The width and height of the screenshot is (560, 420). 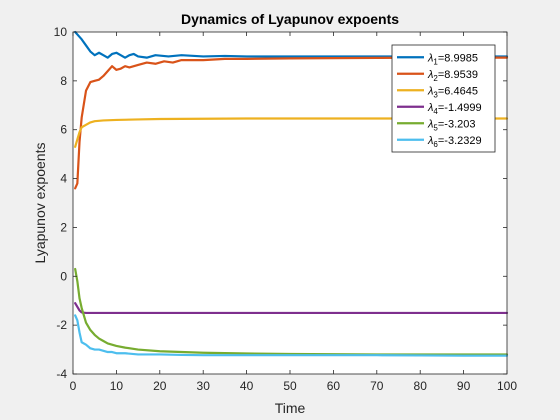 I want to click on legend-entry-4: λ4=-1.4999, so click(x=454, y=109).